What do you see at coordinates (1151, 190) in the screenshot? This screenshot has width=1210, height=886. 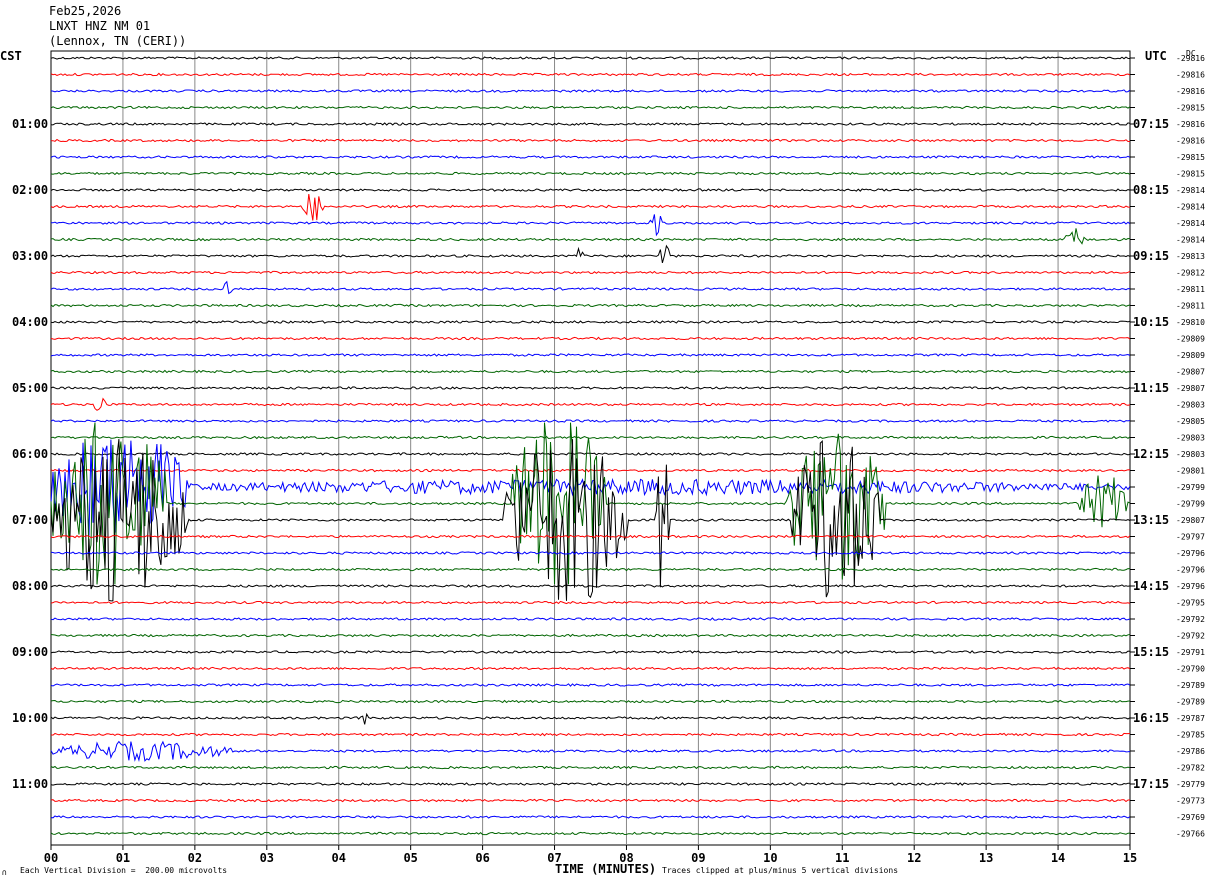 I see `right-hour-label: 08:15` at bounding box center [1151, 190].